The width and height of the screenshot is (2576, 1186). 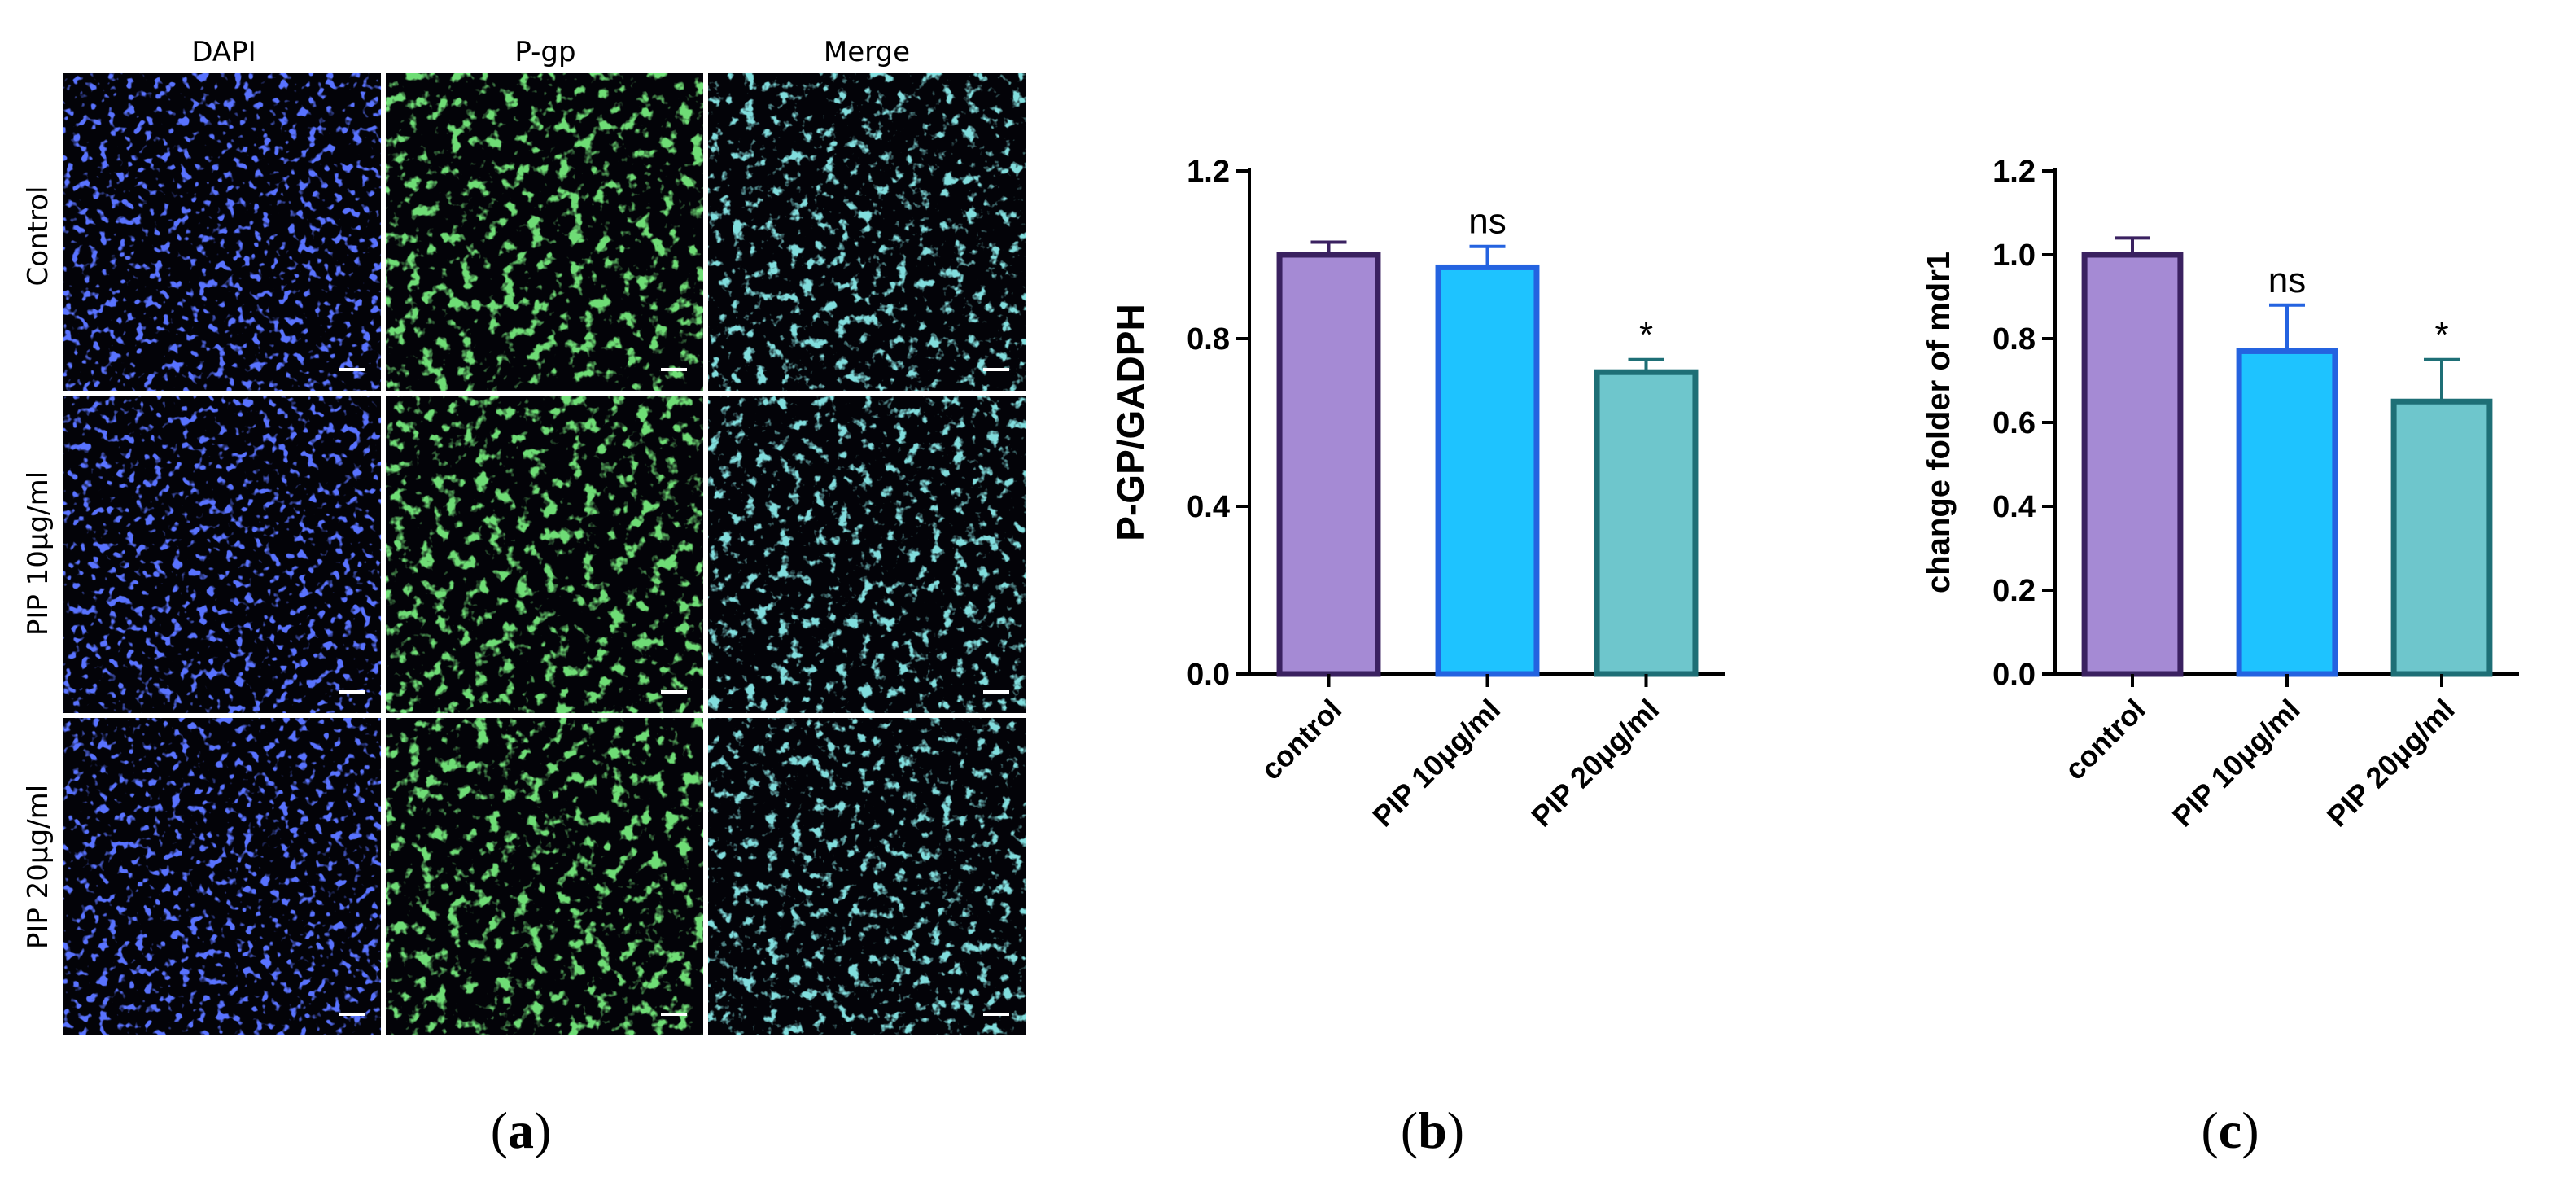 I want to click on svg-text: (c), so click(x=2230, y=1130).